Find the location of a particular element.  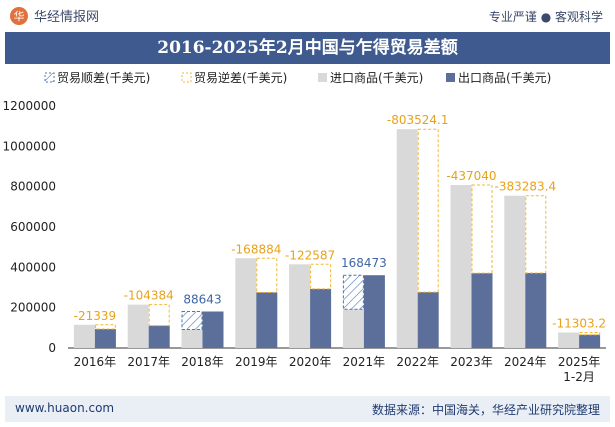

x-tick-label: 2017年 is located at coordinates (148, 362).